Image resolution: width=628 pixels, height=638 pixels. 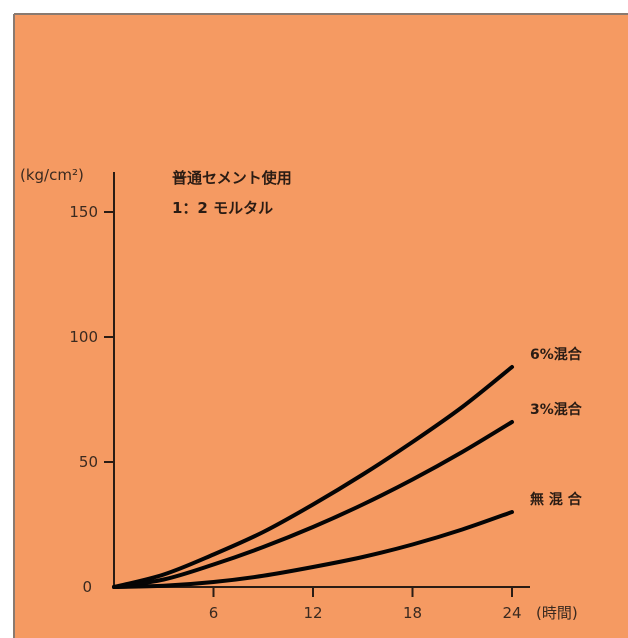 What do you see at coordinates (557, 613) in the screenshot?
I see `x-axis-label: (時間)` at bounding box center [557, 613].